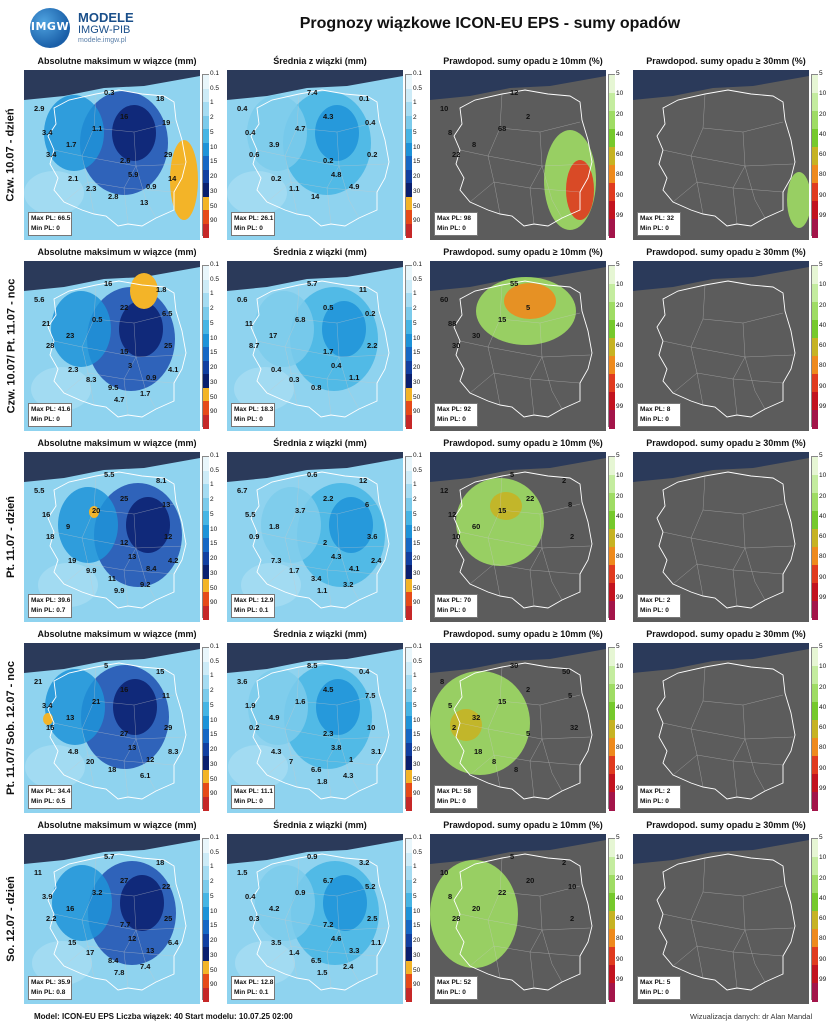 The height and width of the screenshot is (1024, 838). Describe the element at coordinates (294, 570) in the screenshot. I see `value-label: 1.7` at that location.